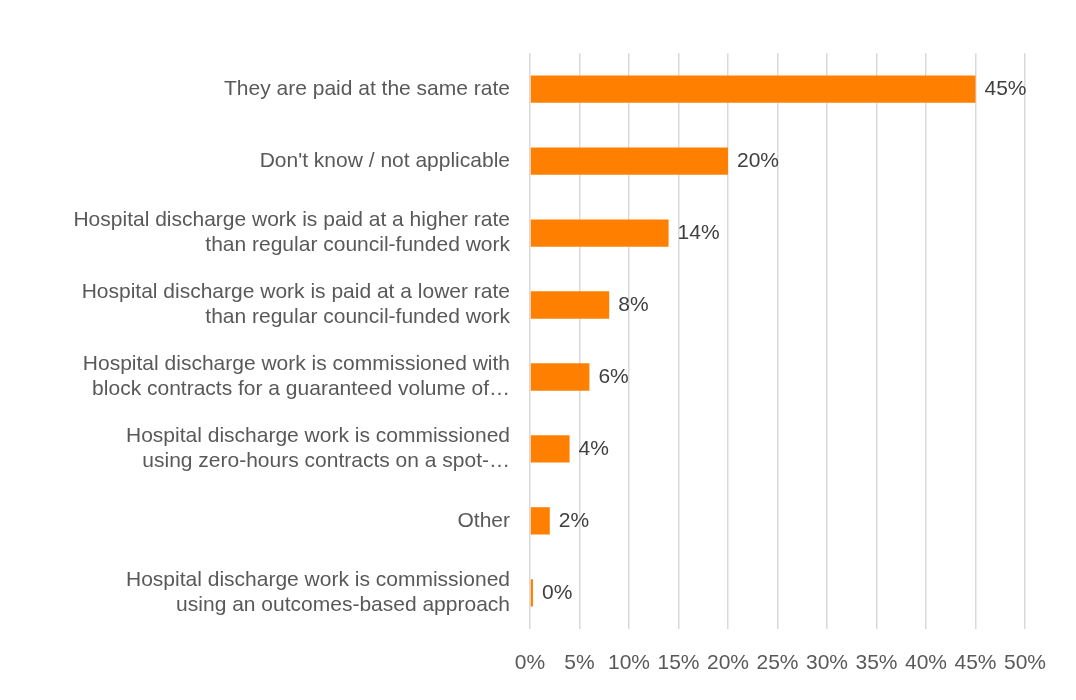 This screenshot has width=1076, height=700. What do you see at coordinates (384, 159) in the screenshot?
I see `y-tick-label: Don't know / not applicable` at bounding box center [384, 159].